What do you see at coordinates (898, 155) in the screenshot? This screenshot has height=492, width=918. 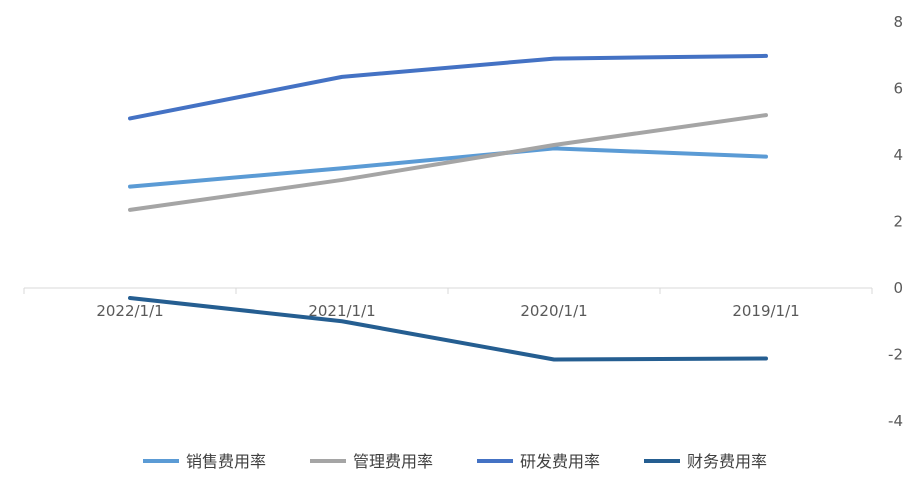 I see `y-tick-label: 4` at bounding box center [898, 155].